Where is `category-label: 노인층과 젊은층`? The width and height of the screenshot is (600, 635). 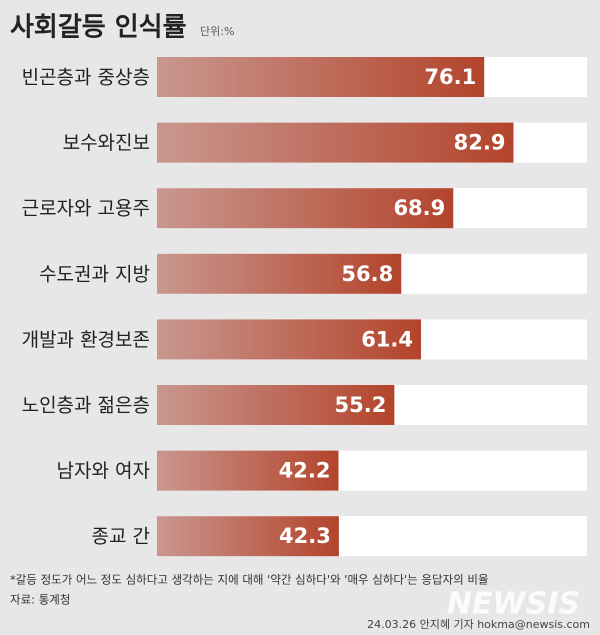
category-label: 노인층과 젊은층 is located at coordinates (86, 406).